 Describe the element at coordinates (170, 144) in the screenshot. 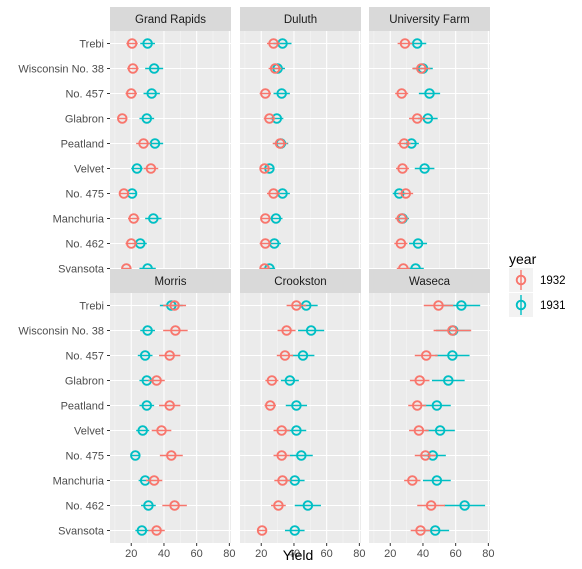

I see `facet-grand-rapids: Grand Rapids` at that location.